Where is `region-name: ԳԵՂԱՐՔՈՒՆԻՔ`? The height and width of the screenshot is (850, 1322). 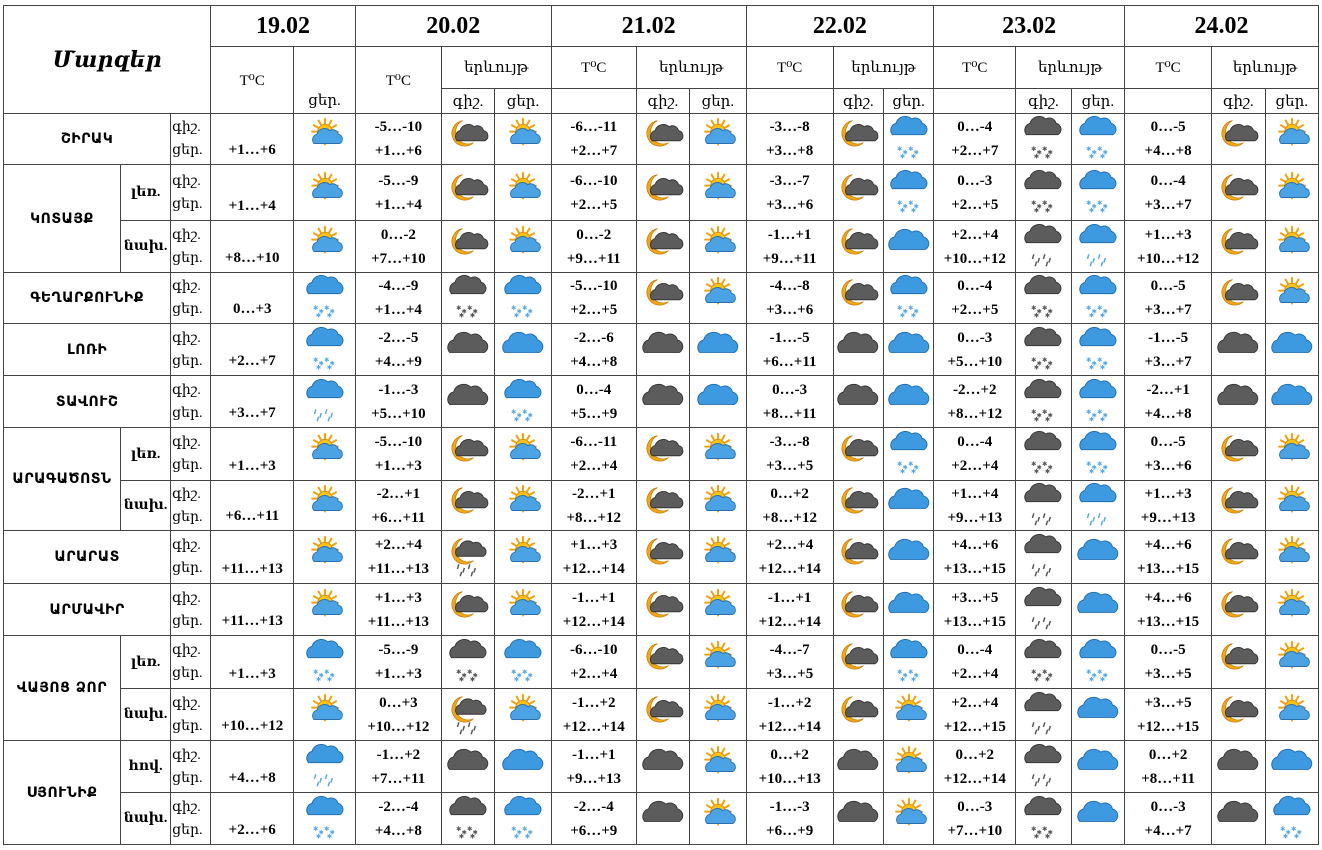
region-name: ԳԵՂԱՐՔՈՒՆԻՔ is located at coordinates (87, 298).